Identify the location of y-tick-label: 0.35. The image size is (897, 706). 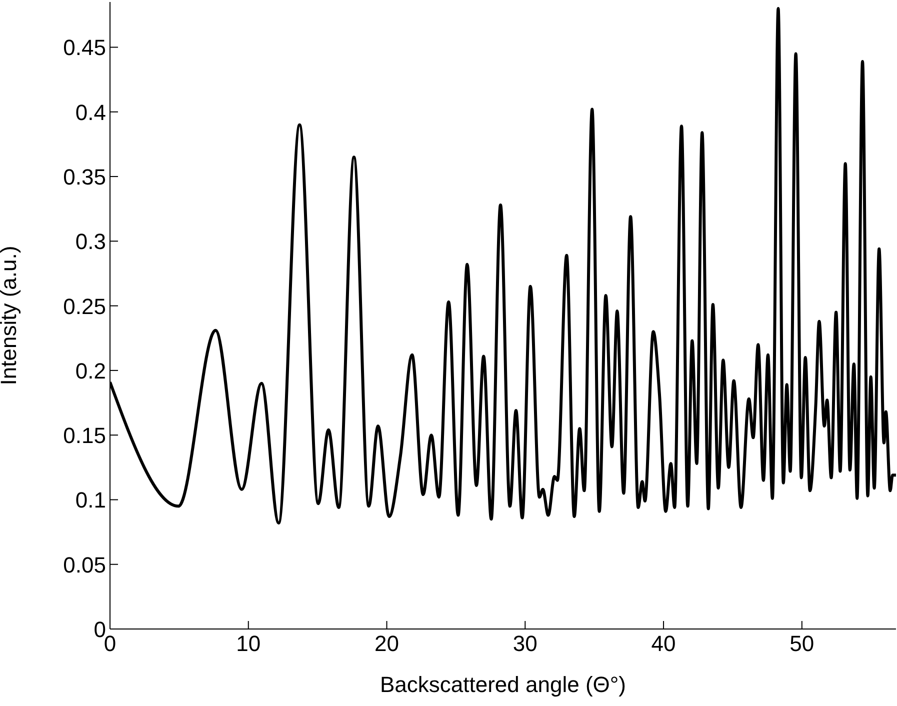
(84, 177).